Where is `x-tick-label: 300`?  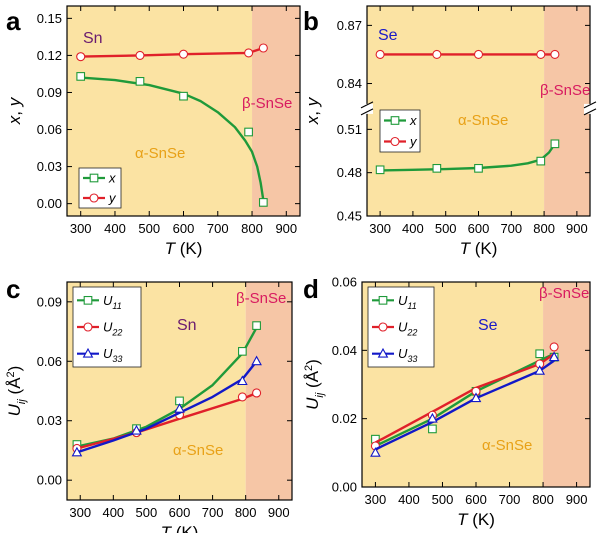 x-tick-label: 300 is located at coordinates (80, 512).